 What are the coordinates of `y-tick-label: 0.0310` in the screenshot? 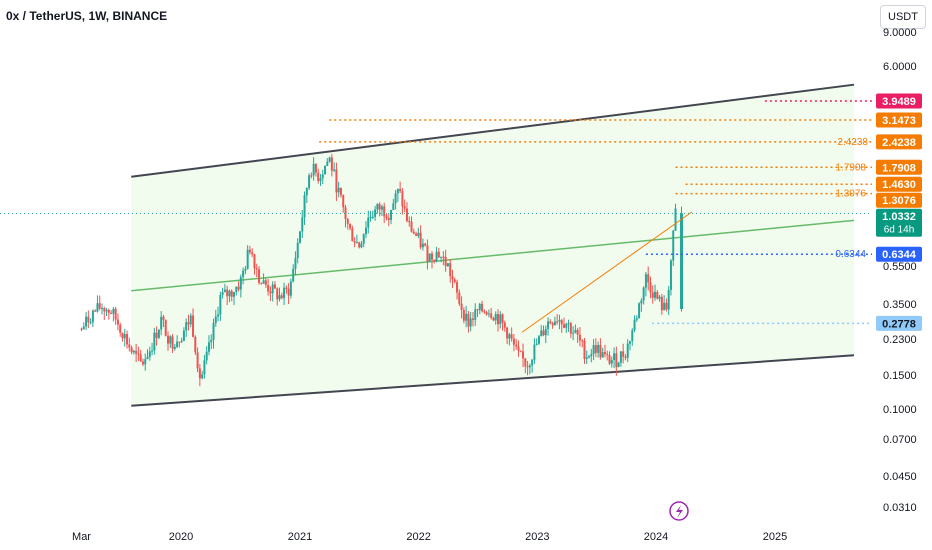 It's located at (900, 508).